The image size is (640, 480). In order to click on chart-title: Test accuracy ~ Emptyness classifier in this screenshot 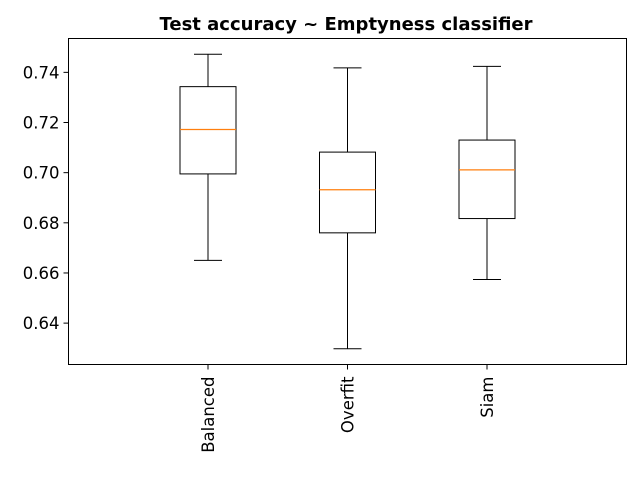, I will do `click(345, 24)`.